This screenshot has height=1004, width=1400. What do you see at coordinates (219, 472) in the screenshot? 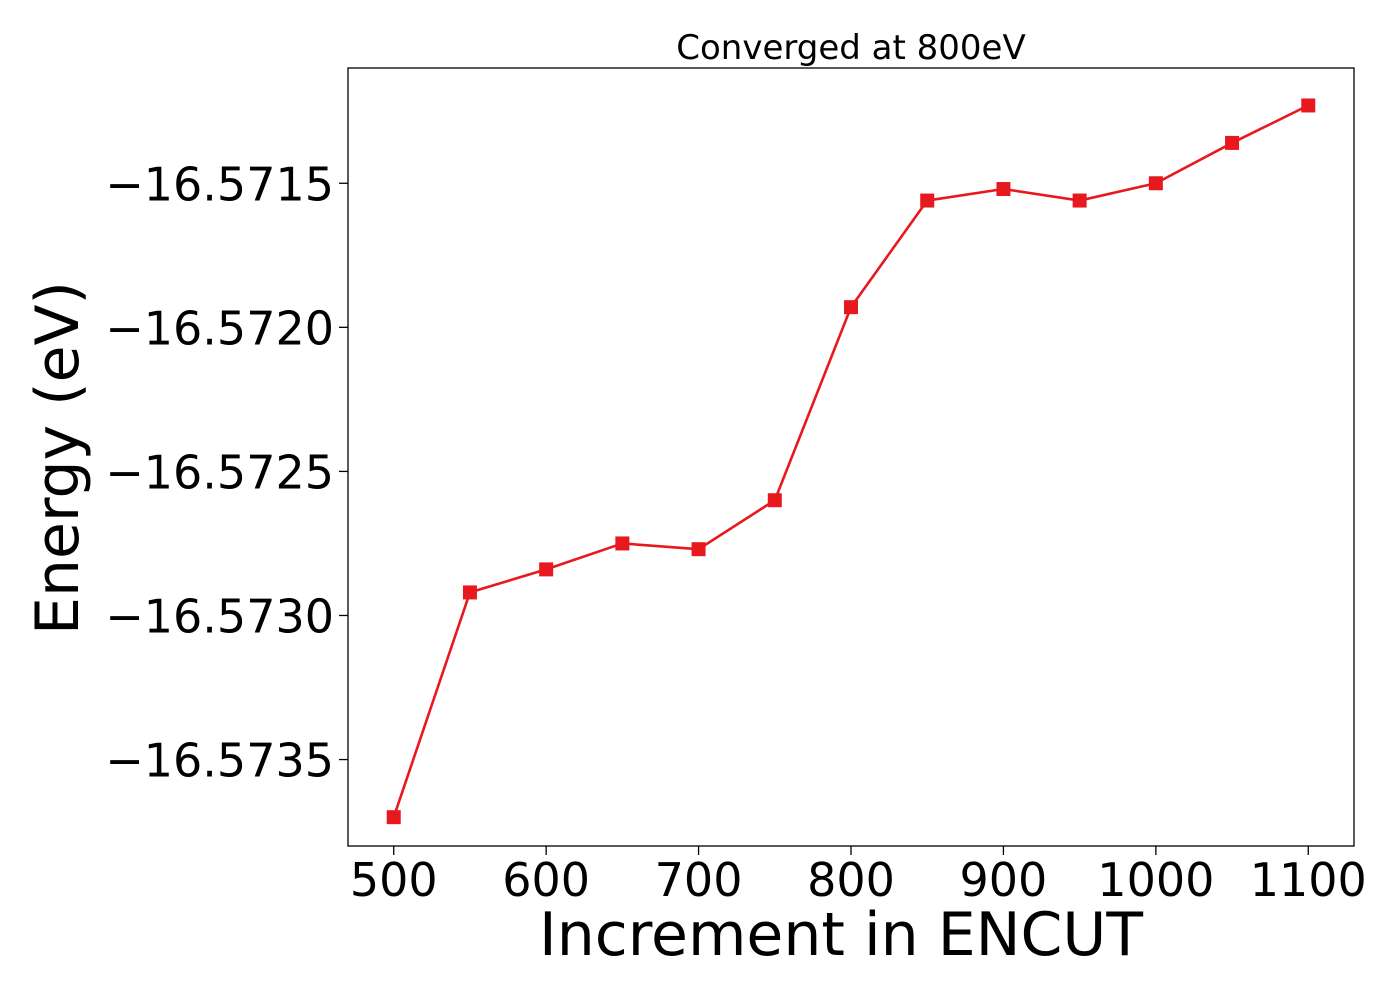
I see `y-tick-label: −16.5725` at bounding box center [219, 472].